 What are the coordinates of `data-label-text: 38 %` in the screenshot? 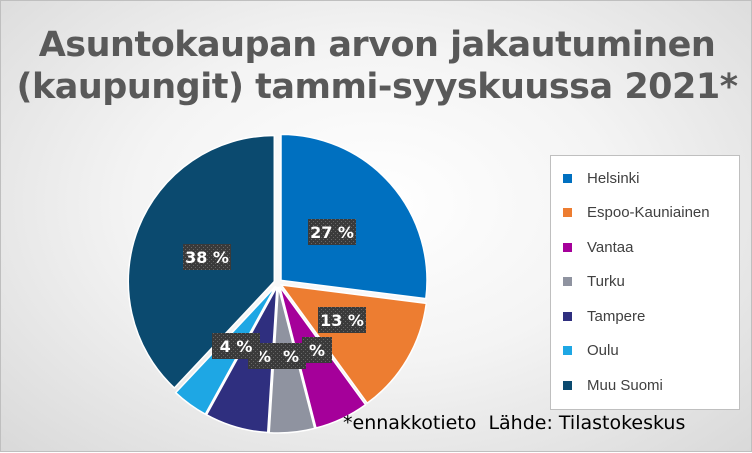 It's located at (207, 257).